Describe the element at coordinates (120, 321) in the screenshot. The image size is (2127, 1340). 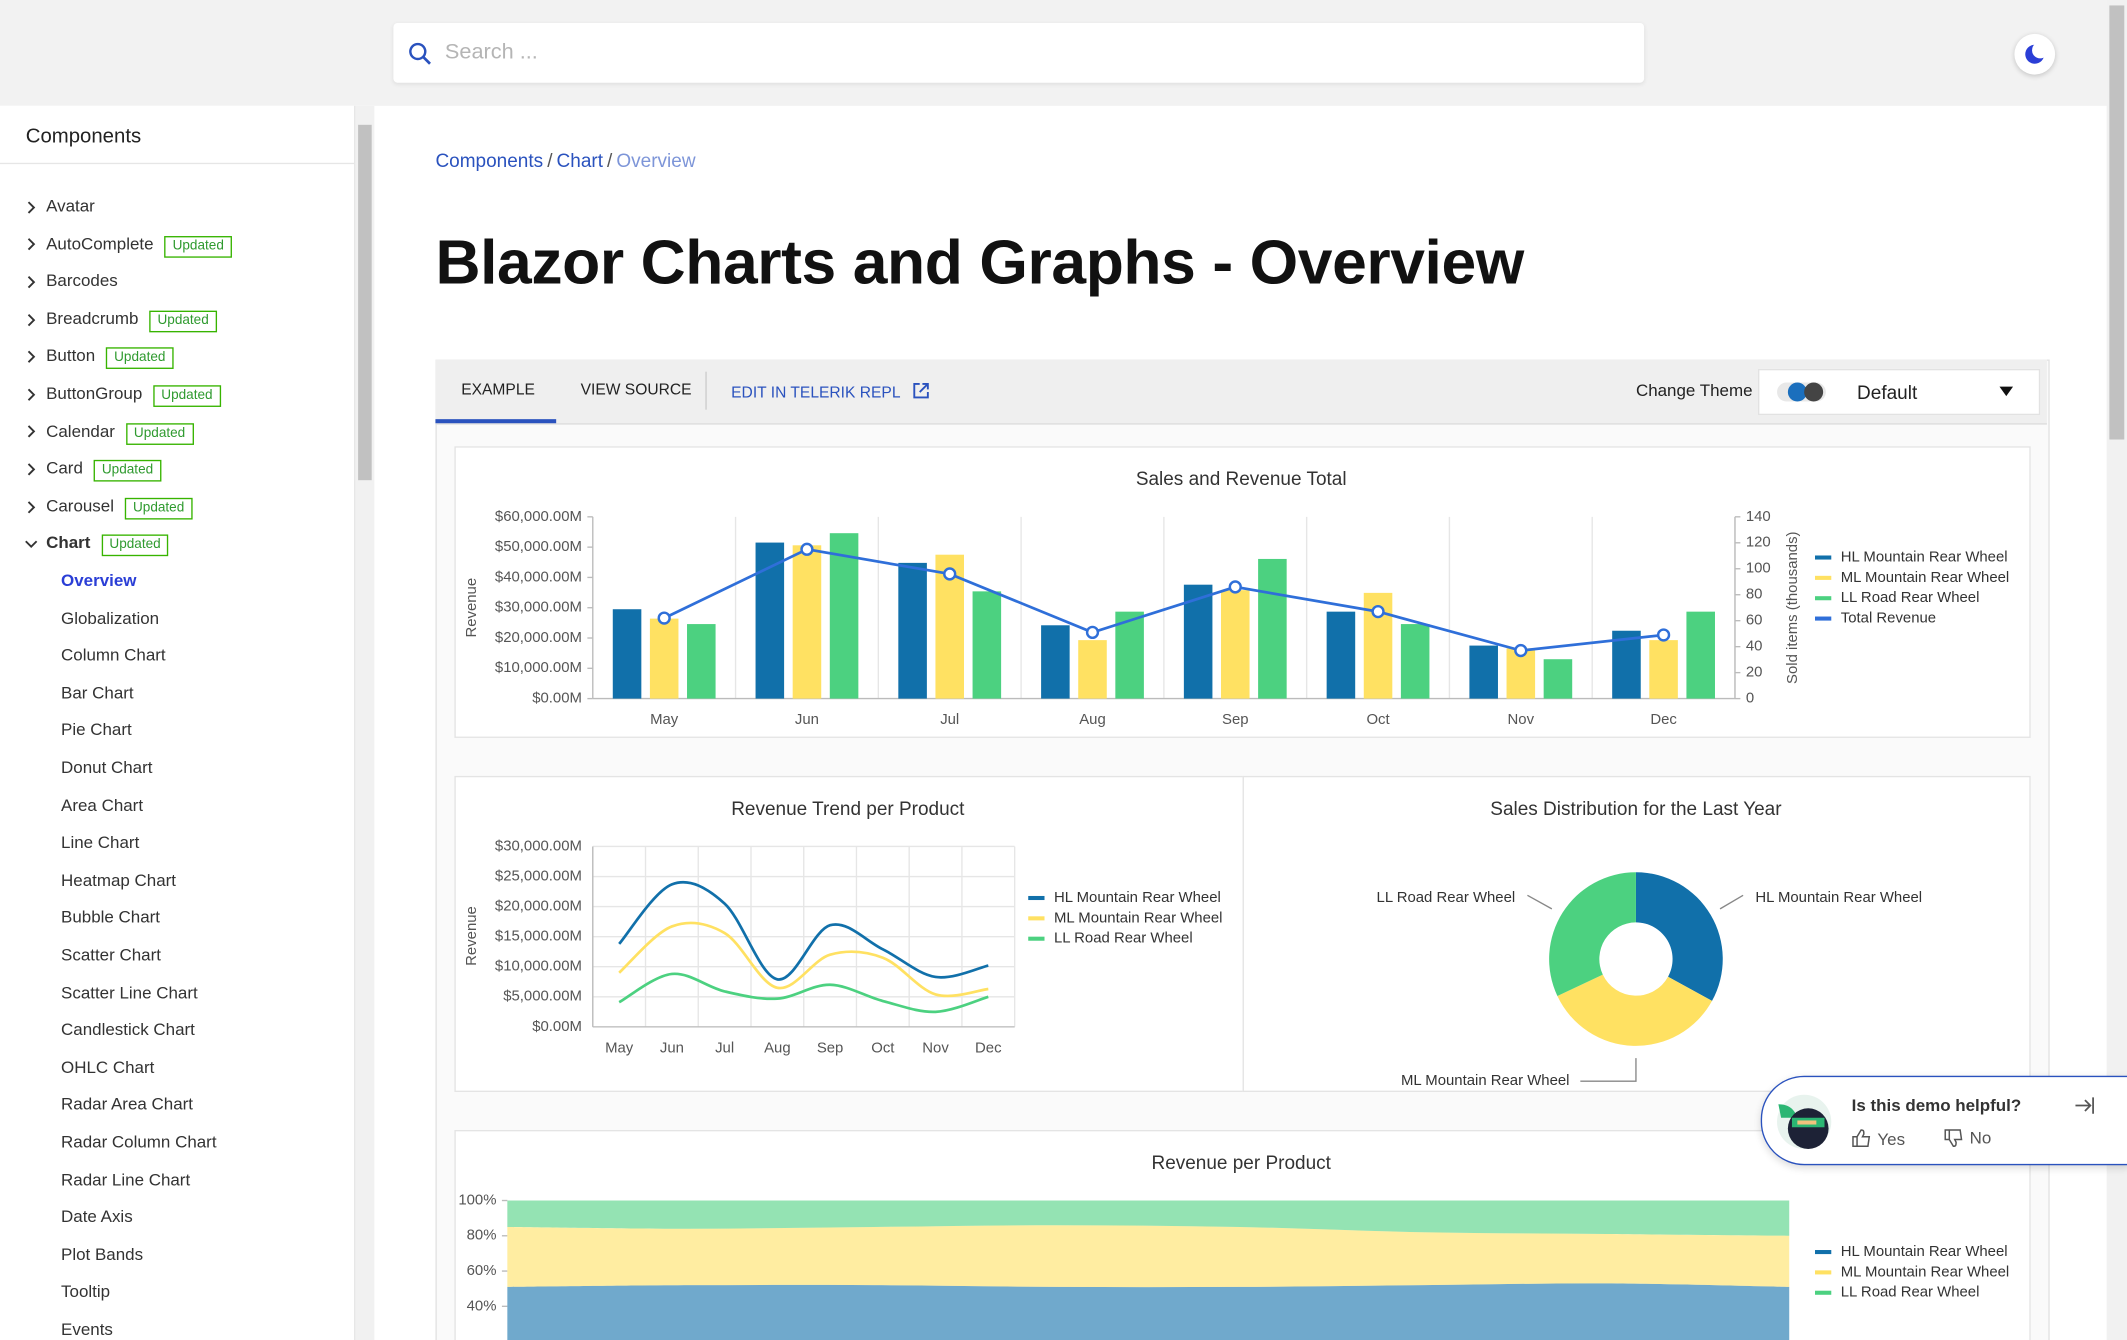
I see `nav-item: Breadcrumb Updated` at that location.